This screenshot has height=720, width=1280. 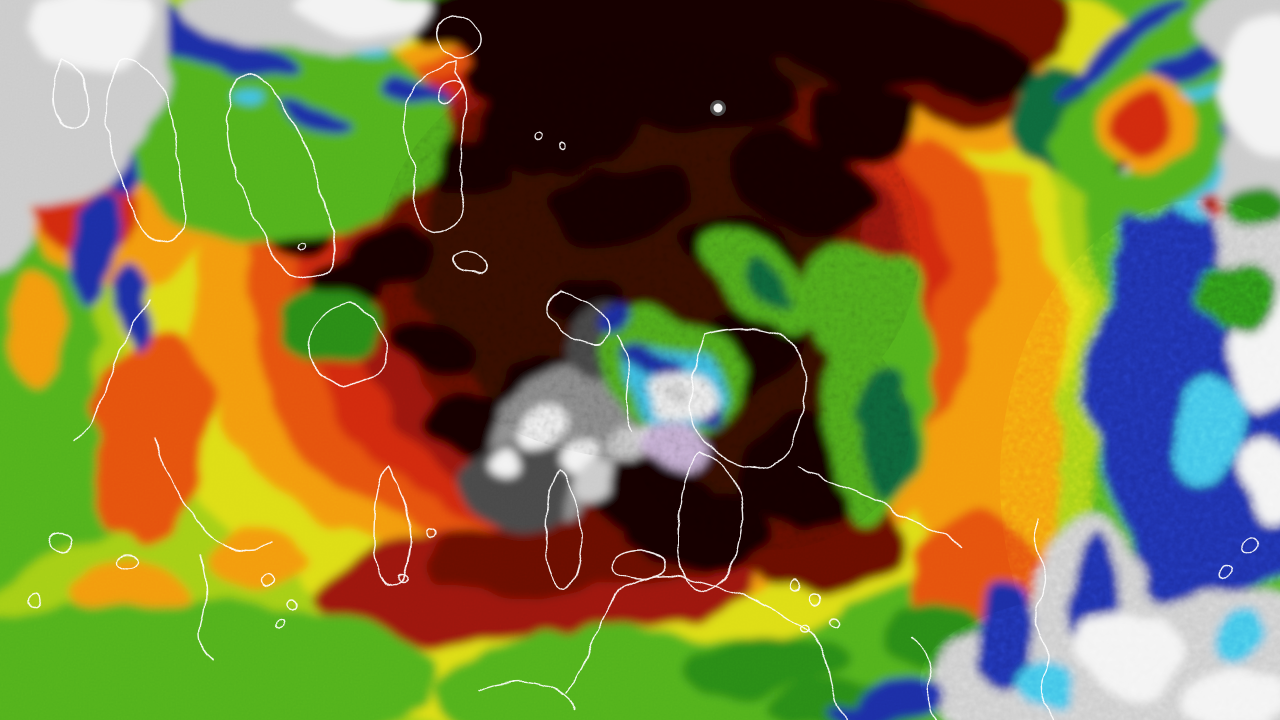 What do you see at coordinates (593, 642) in the screenshot?
I see `coastline-mindanao-west` at bounding box center [593, 642].